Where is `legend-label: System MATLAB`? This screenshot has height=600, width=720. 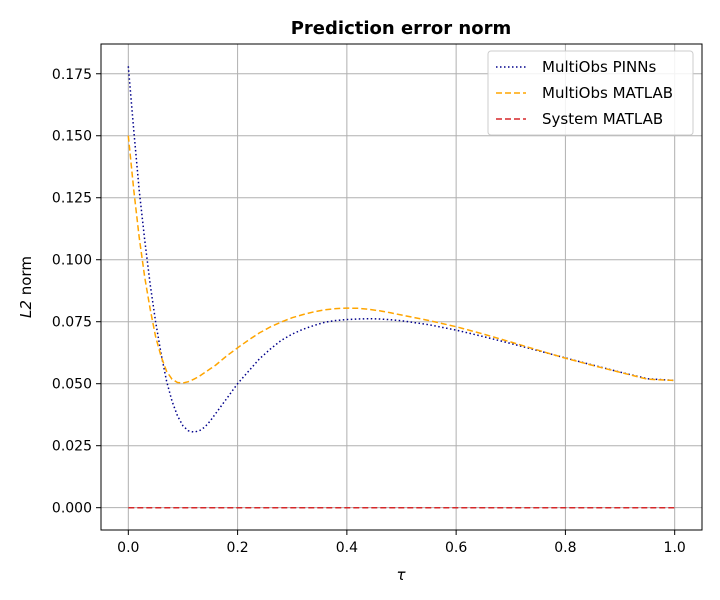
legend-label: System MATLAB is located at coordinates (602, 119).